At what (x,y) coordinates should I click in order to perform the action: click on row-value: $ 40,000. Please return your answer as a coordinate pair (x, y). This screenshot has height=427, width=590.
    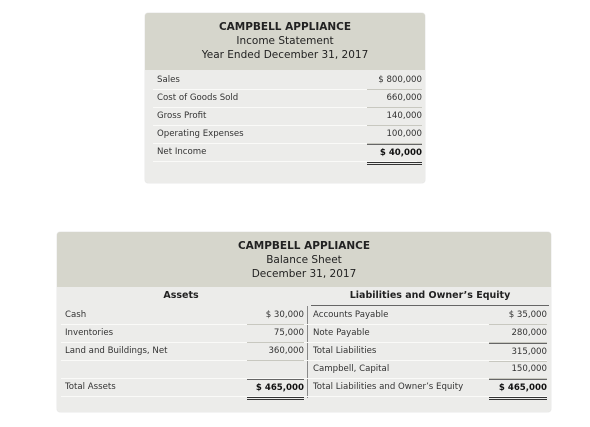
    Looking at the image, I should click on (394, 154).